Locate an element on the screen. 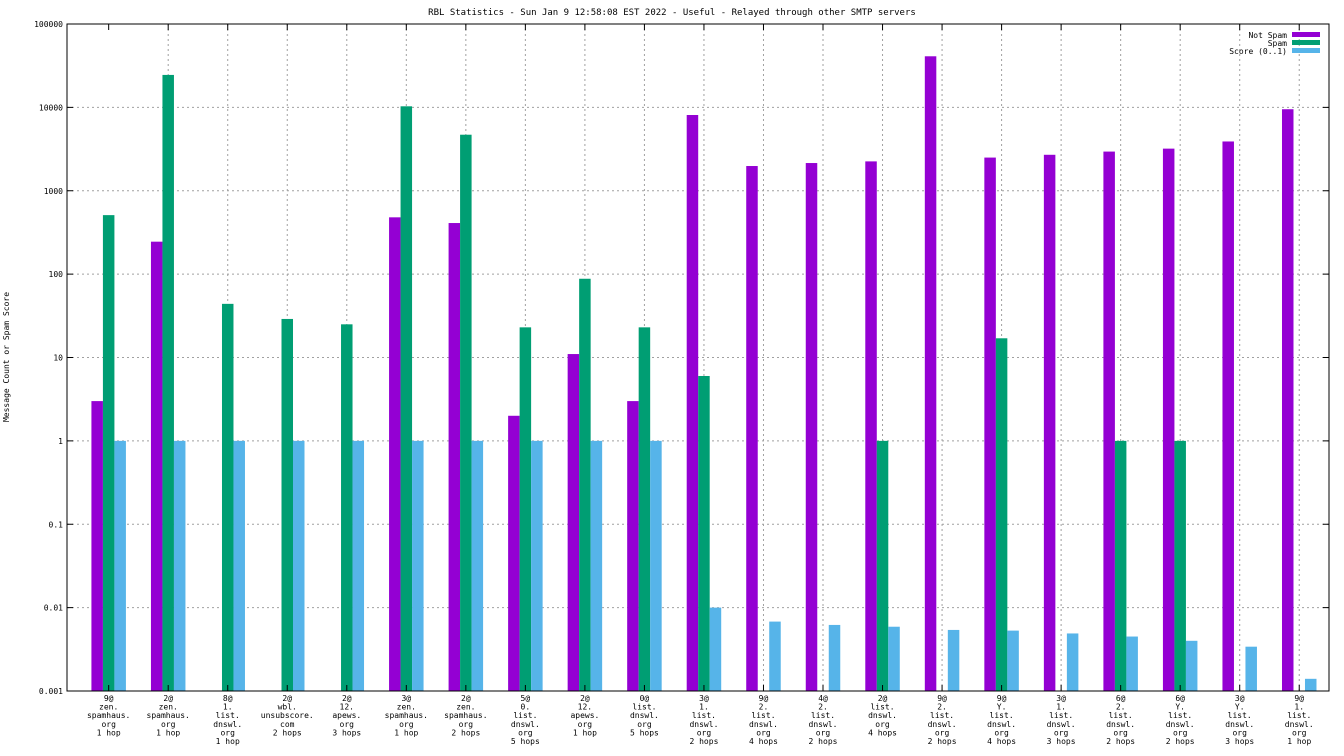 This screenshot has width=1344, height=756. x-tick-label: 2@ 12. apews. org 3 hops is located at coordinates (346, 715).